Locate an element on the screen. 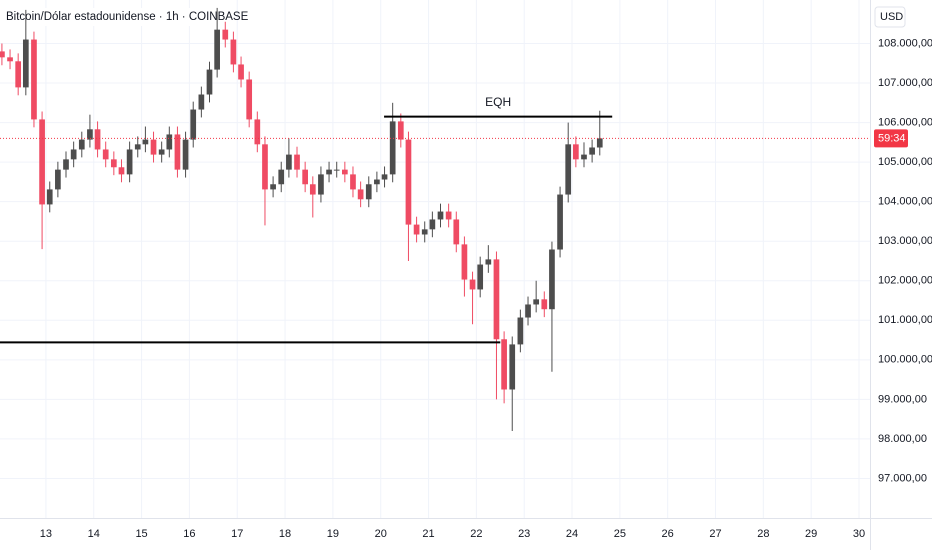 This screenshot has width=932, height=550. y-tick-label: 101.000,00 is located at coordinates (905, 320).